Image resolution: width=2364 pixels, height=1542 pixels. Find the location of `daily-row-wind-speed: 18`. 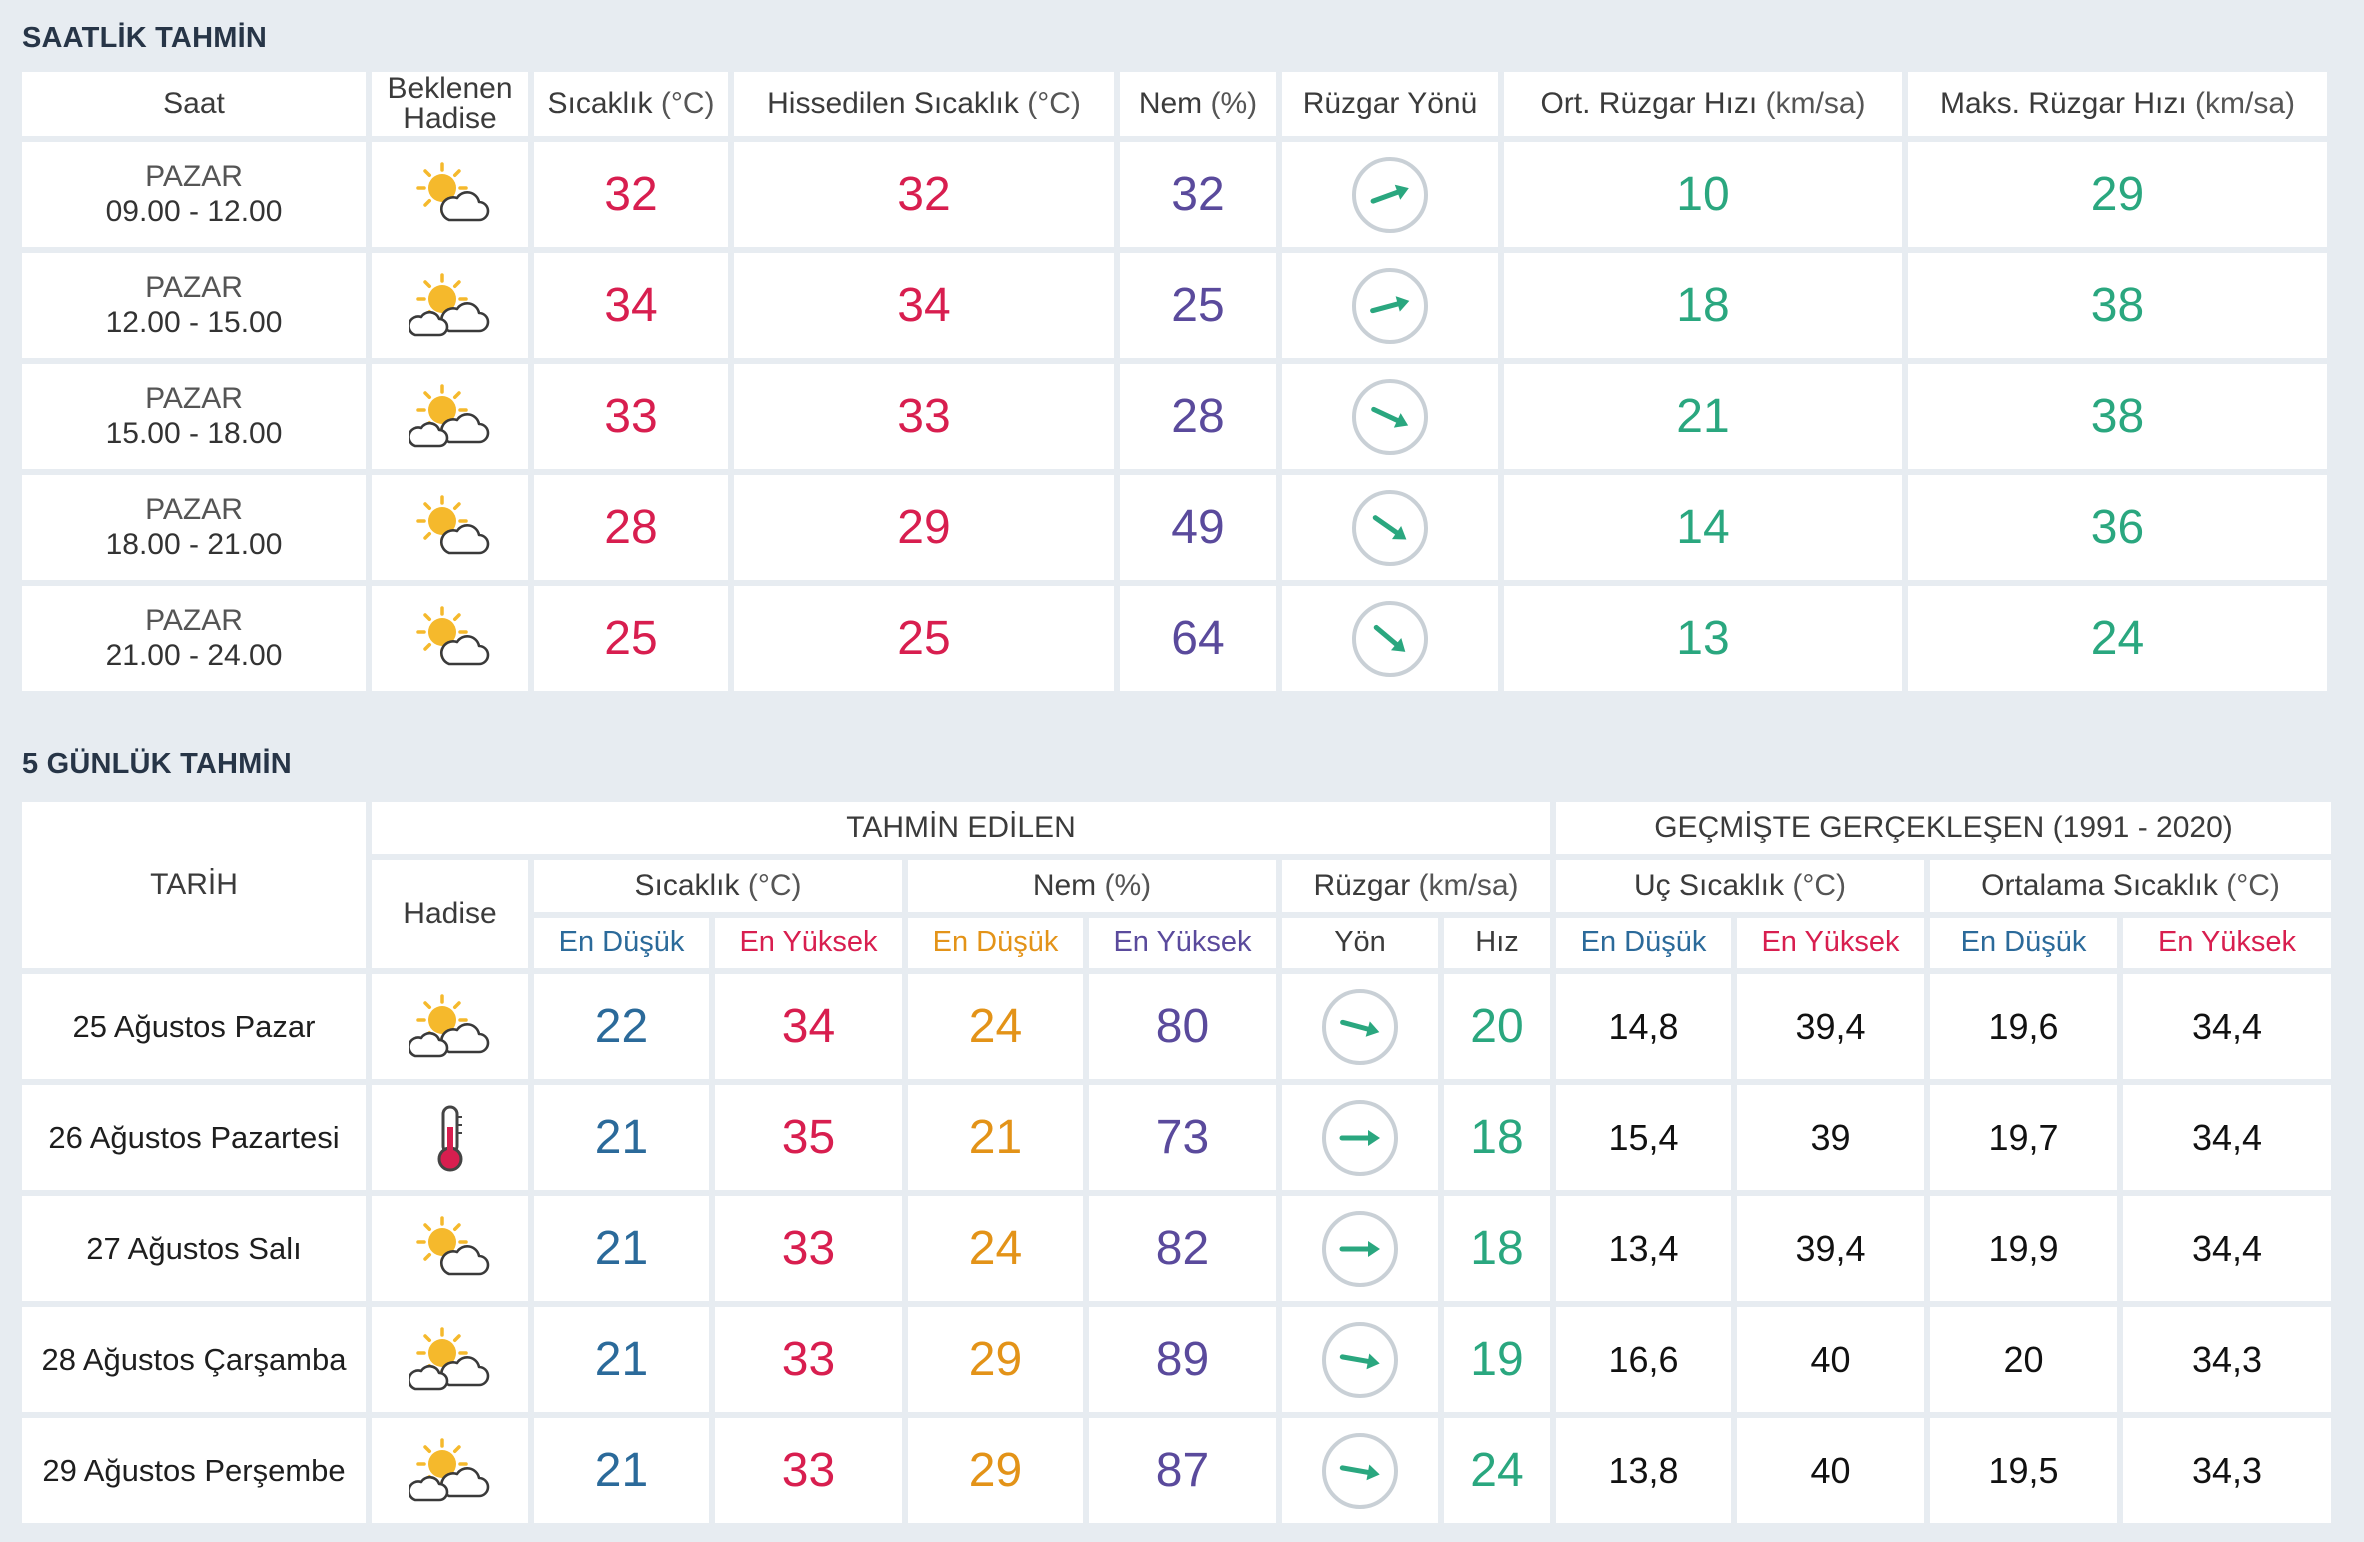

daily-row-wind-speed: 18 is located at coordinates (1497, 1137).